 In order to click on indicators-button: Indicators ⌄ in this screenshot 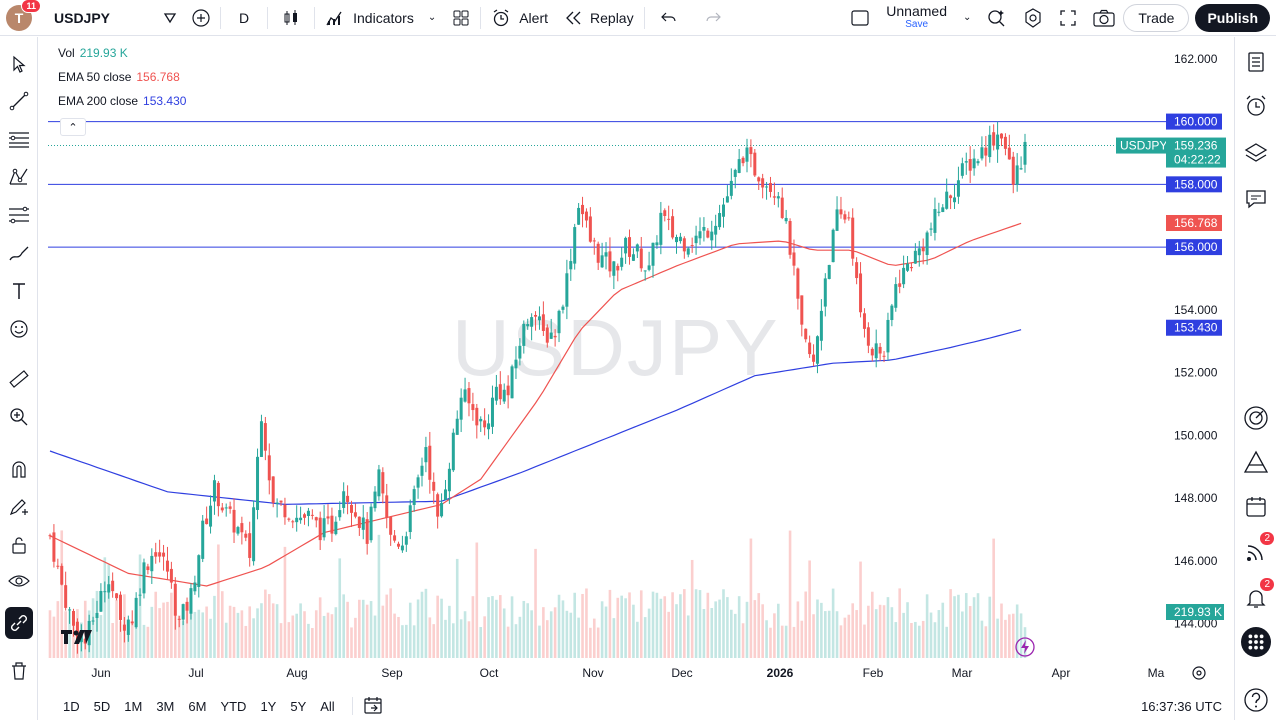, I will do `click(380, 18)`.